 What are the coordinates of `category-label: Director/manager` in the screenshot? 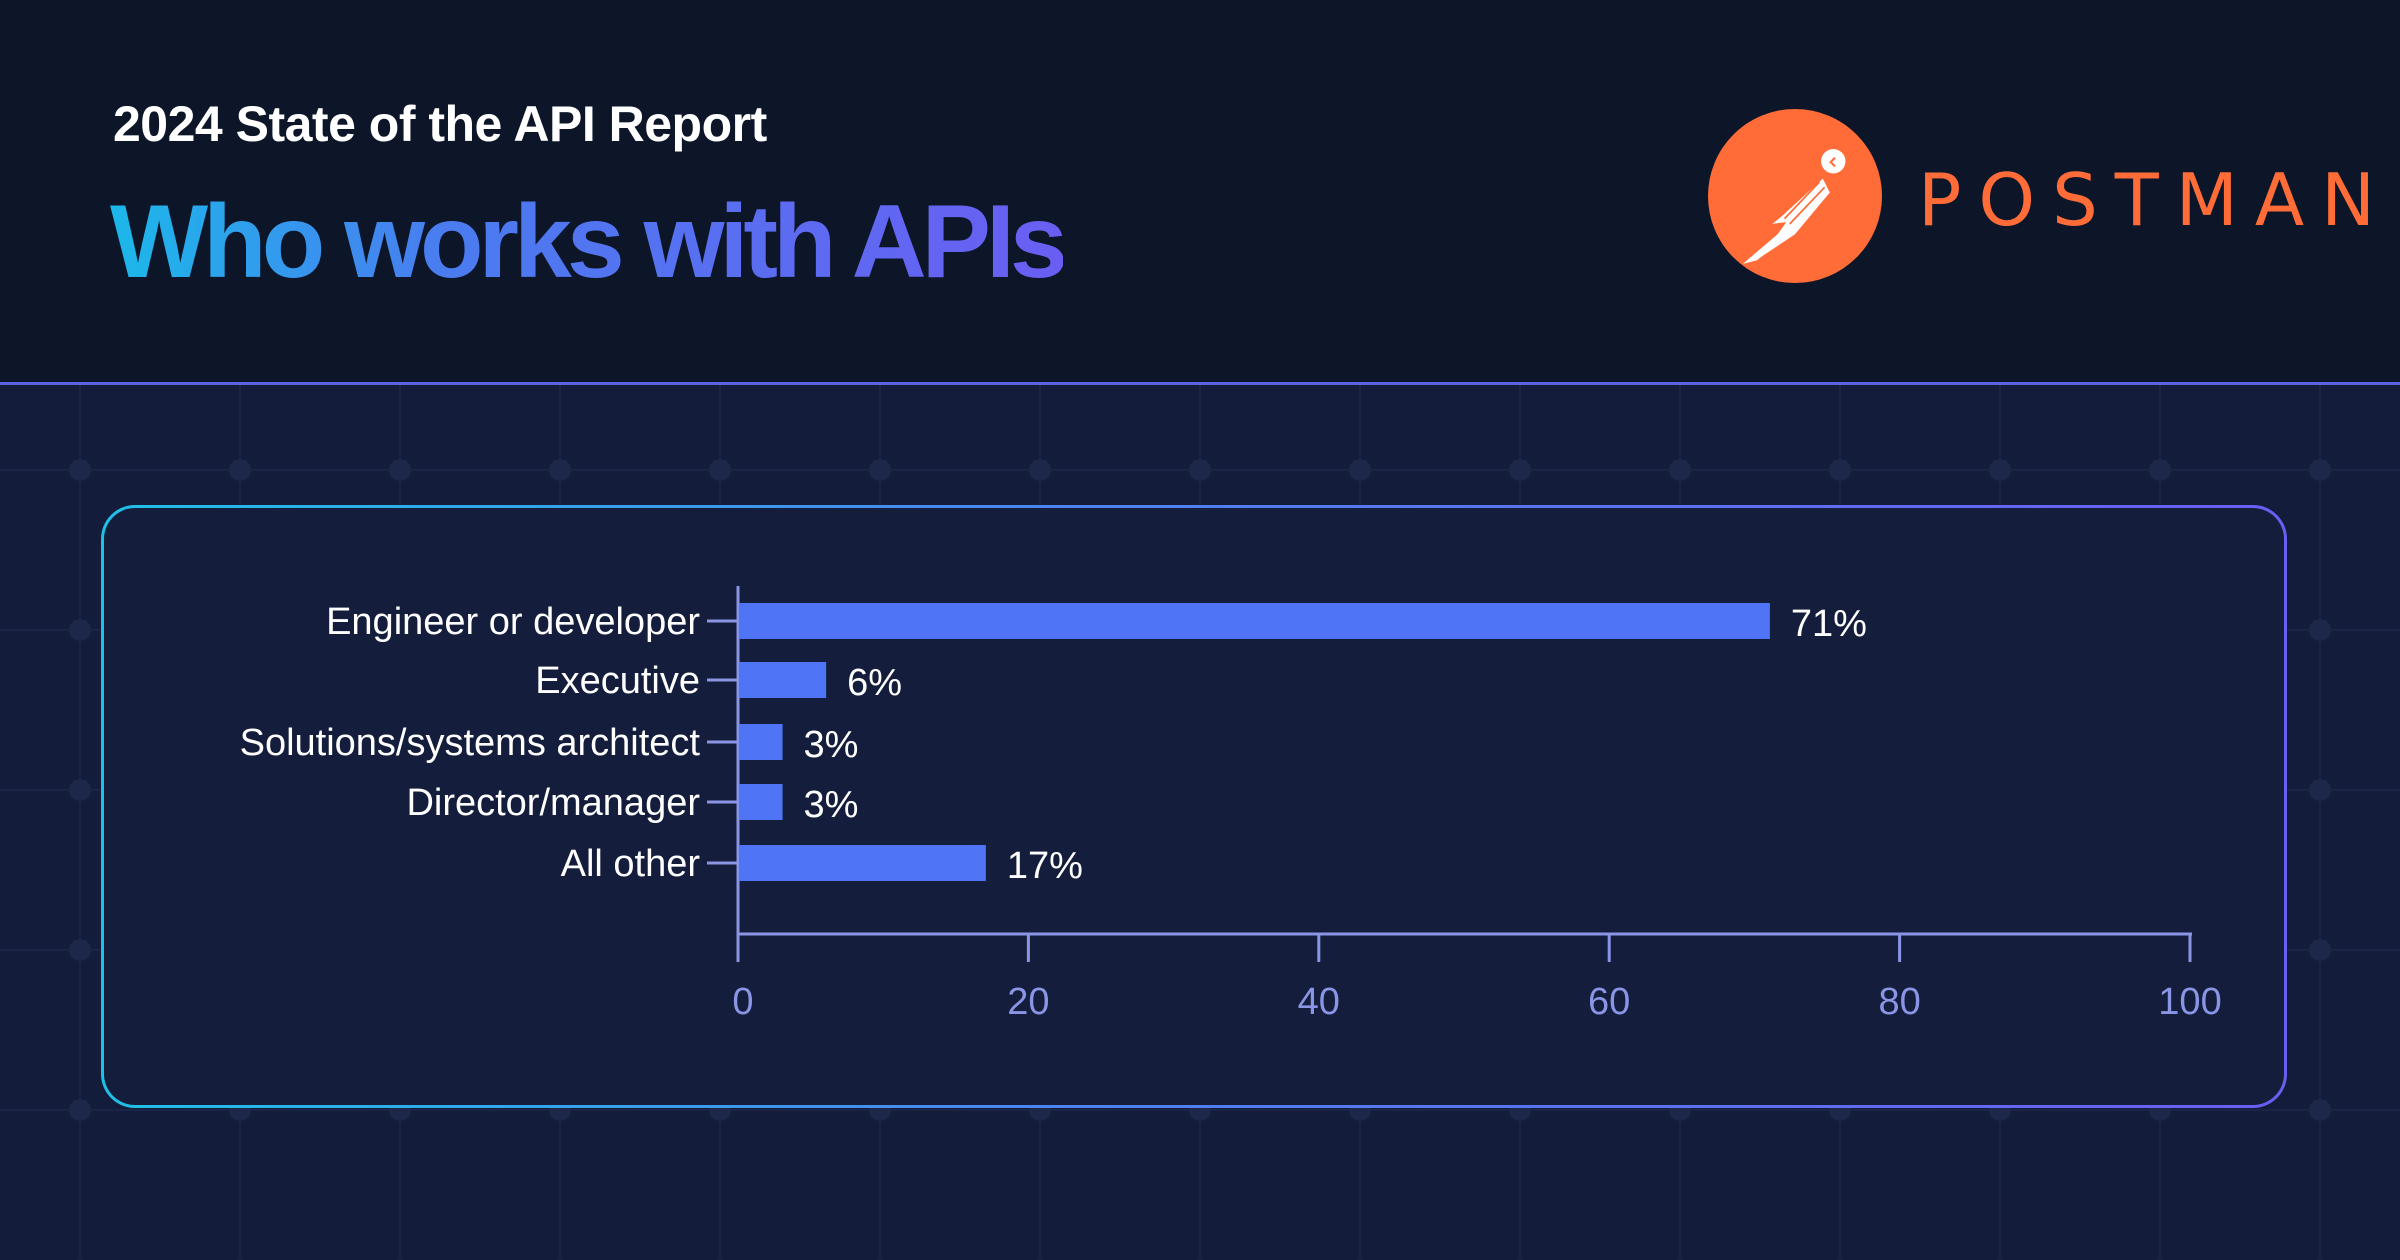 It's located at (553, 803).